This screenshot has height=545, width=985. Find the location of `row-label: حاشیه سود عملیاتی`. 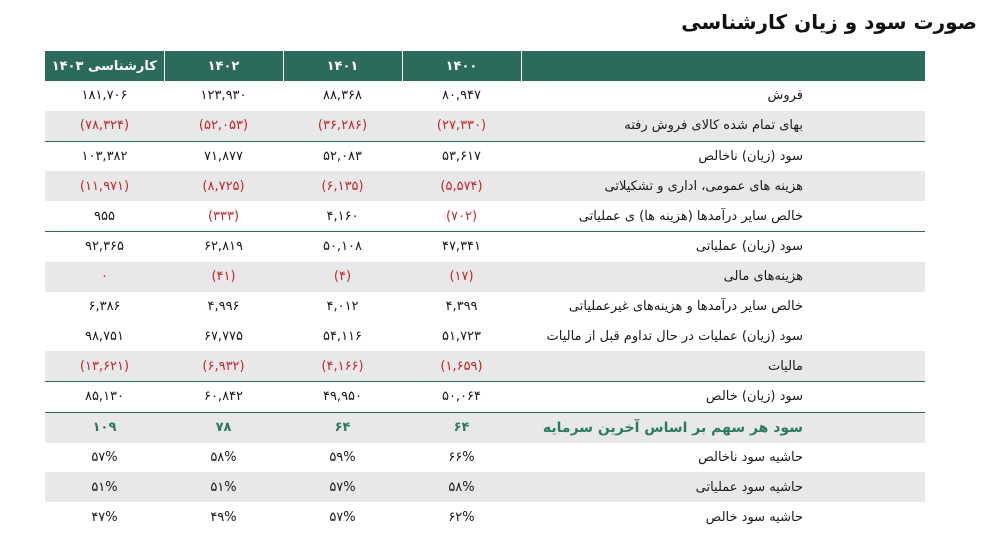

row-label: حاشیه سود عملیاتی is located at coordinates (723, 487).